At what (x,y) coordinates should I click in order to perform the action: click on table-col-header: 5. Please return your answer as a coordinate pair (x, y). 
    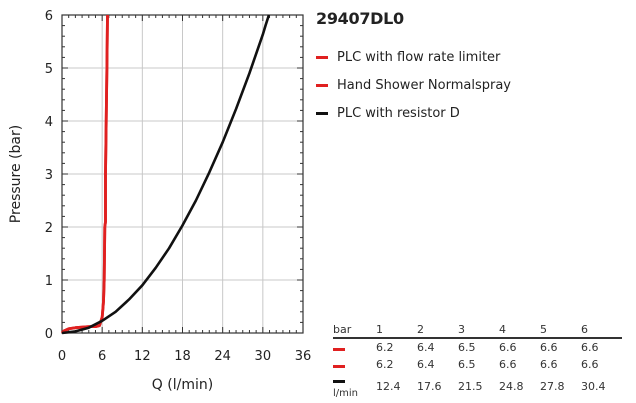
    Looking at the image, I should click on (560, 330).